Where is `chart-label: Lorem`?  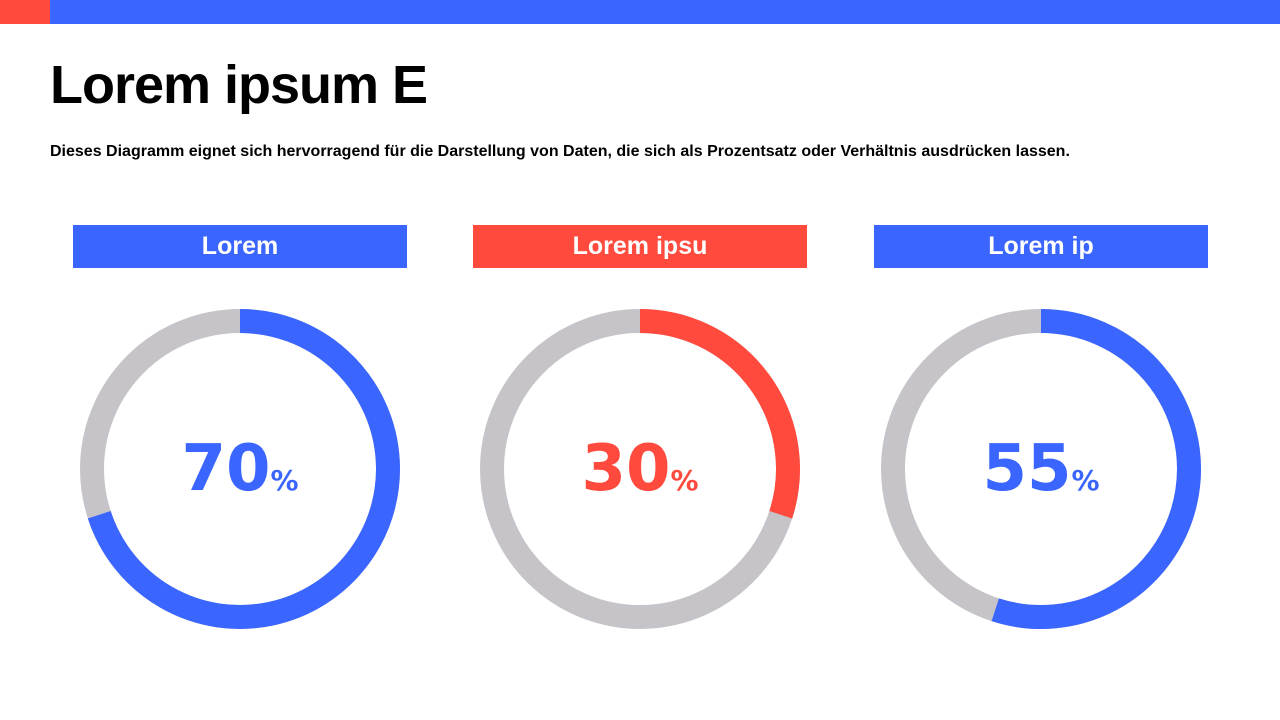 chart-label: Lorem is located at coordinates (240, 246).